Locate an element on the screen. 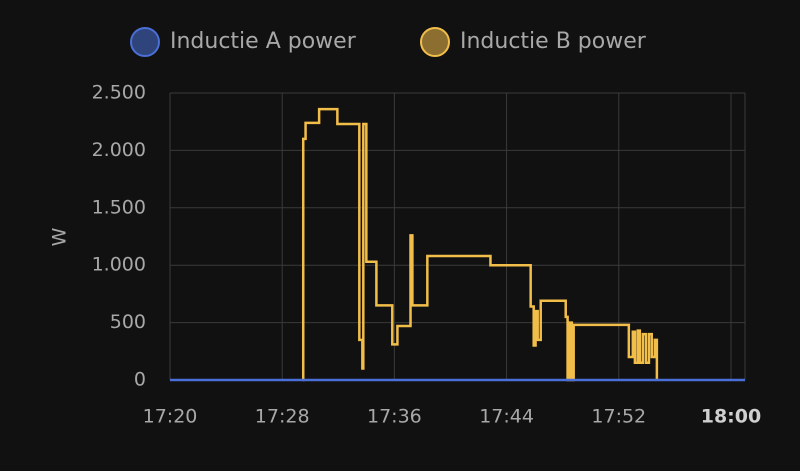  y-tick-label: 500 is located at coordinates (128, 322).